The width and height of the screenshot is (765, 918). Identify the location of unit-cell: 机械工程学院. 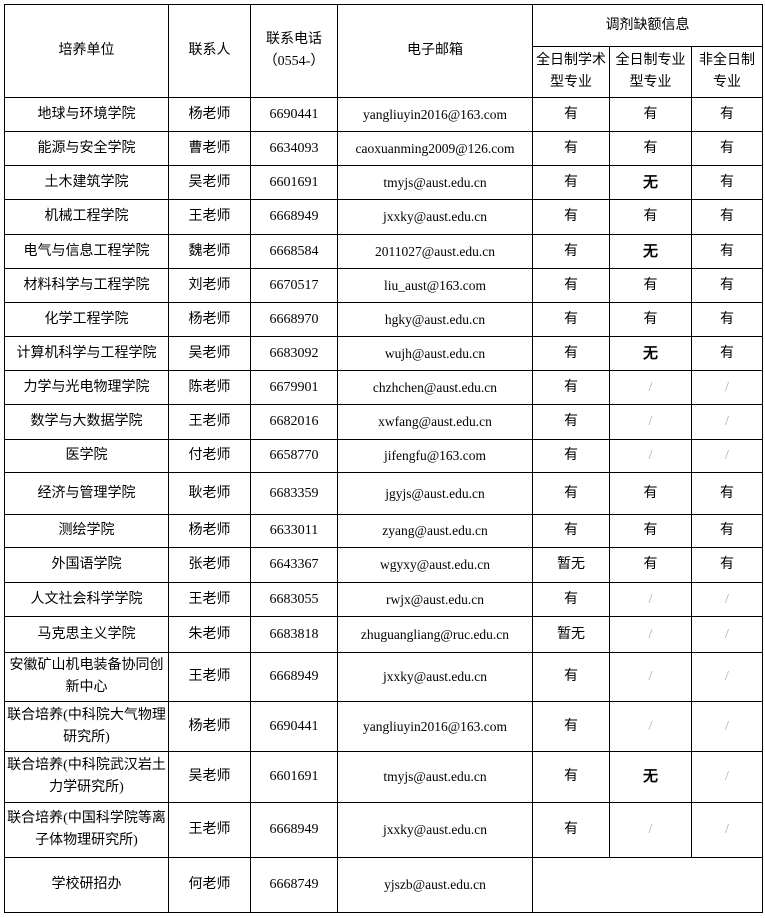
(86, 217).